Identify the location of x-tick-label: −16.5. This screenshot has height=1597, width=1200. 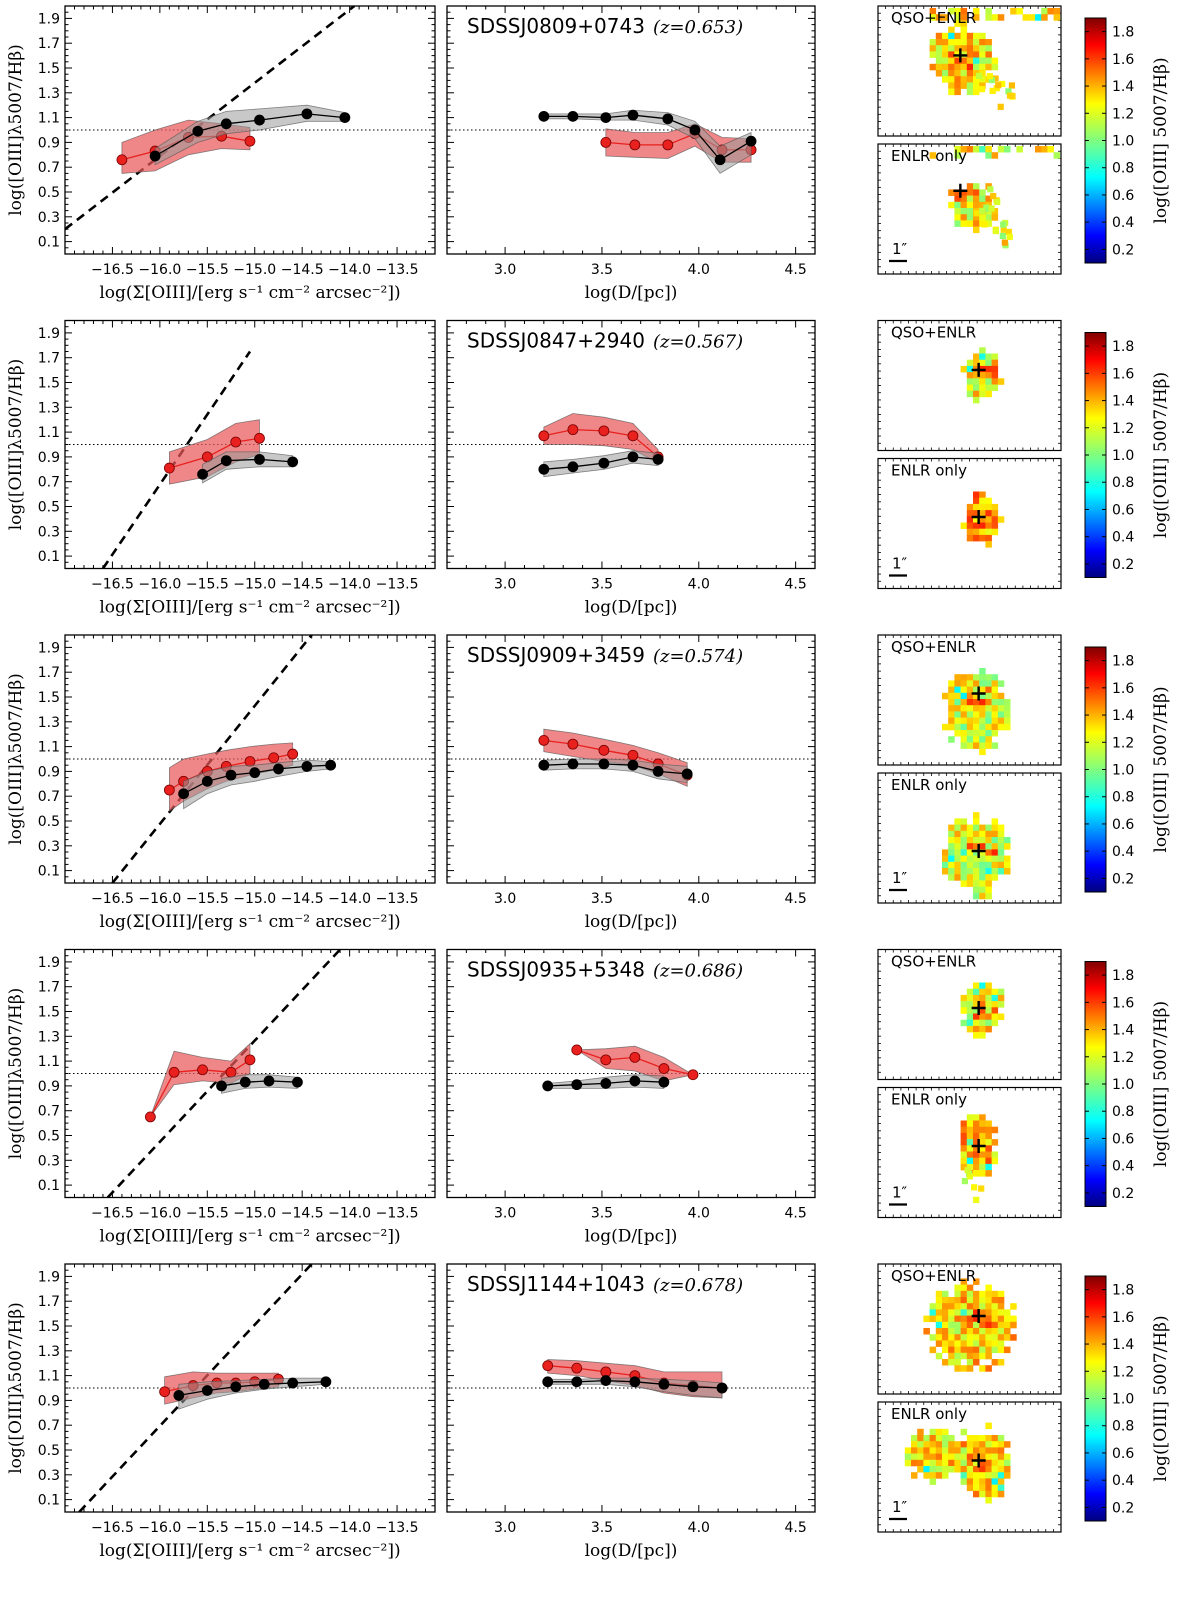
(112, 899).